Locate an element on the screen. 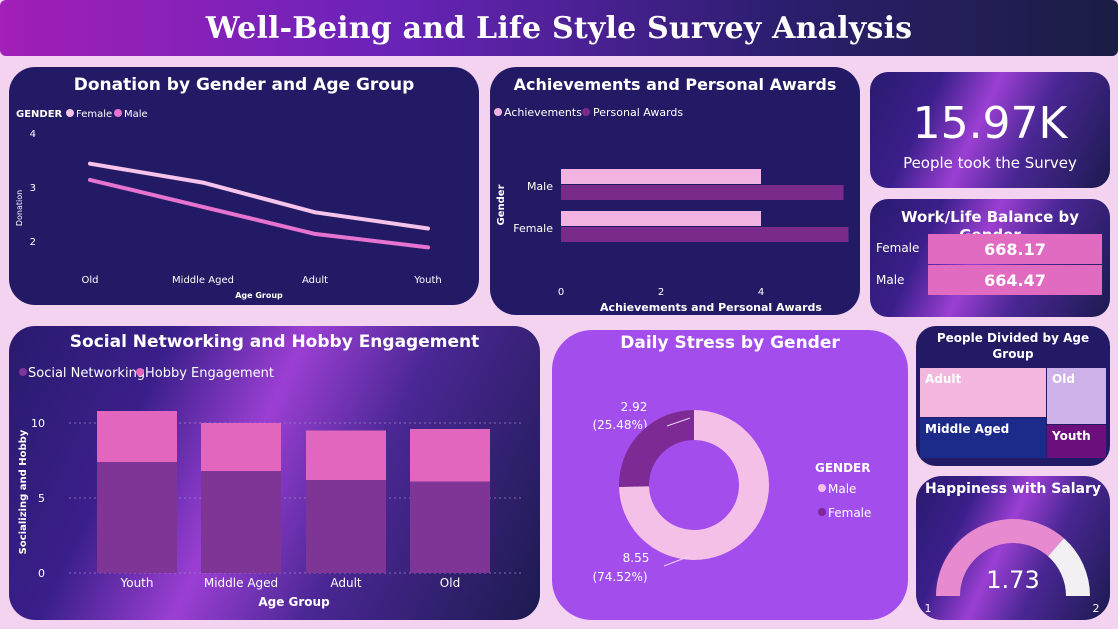 The width and height of the screenshot is (1118, 629). legend-stress-male-marker is located at coordinates (822, 488).